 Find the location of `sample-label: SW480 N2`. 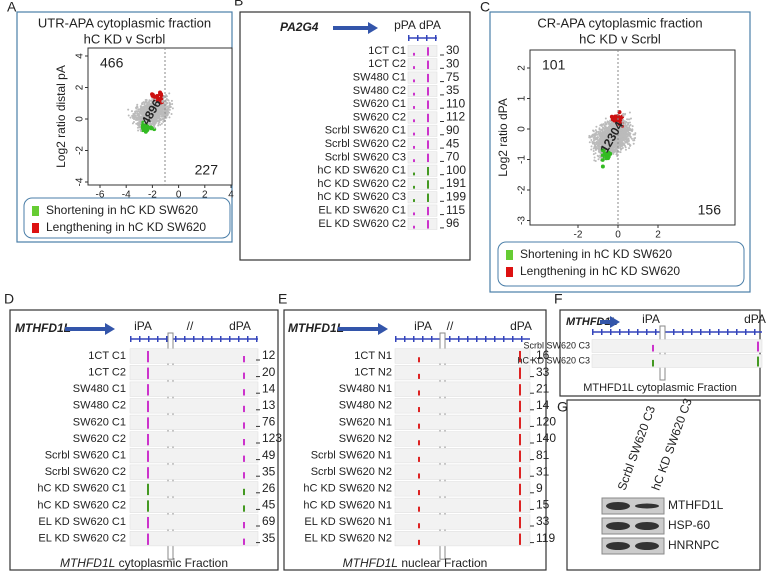

sample-label: SW480 N2 is located at coordinates (365, 406).